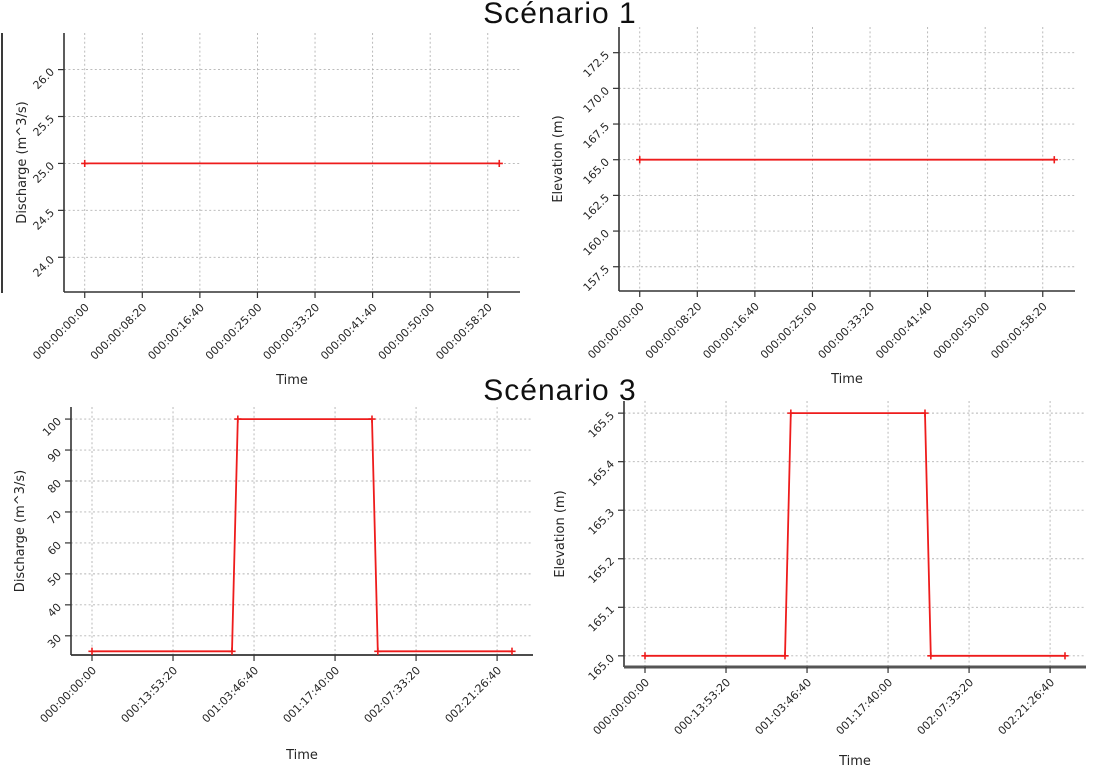  What do you see at coordinates (44, 125) in the screenshot?
I see `y-tick-label: 25.5` at bounding box center [44, 125].